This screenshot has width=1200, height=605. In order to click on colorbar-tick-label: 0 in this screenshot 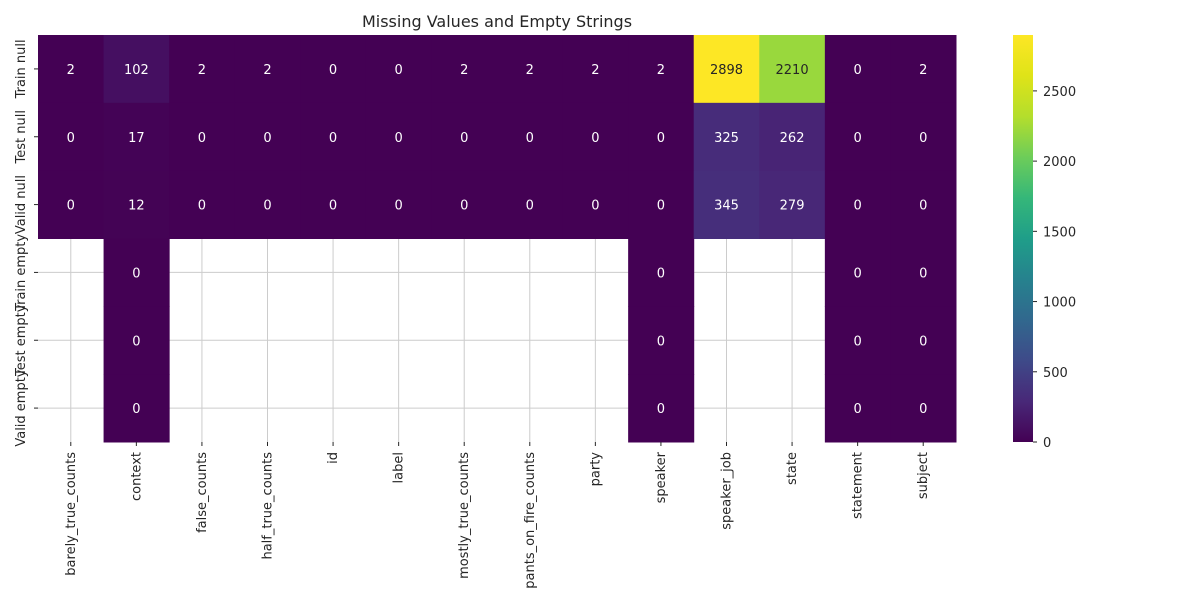, I will do `click(1047, 443)`.